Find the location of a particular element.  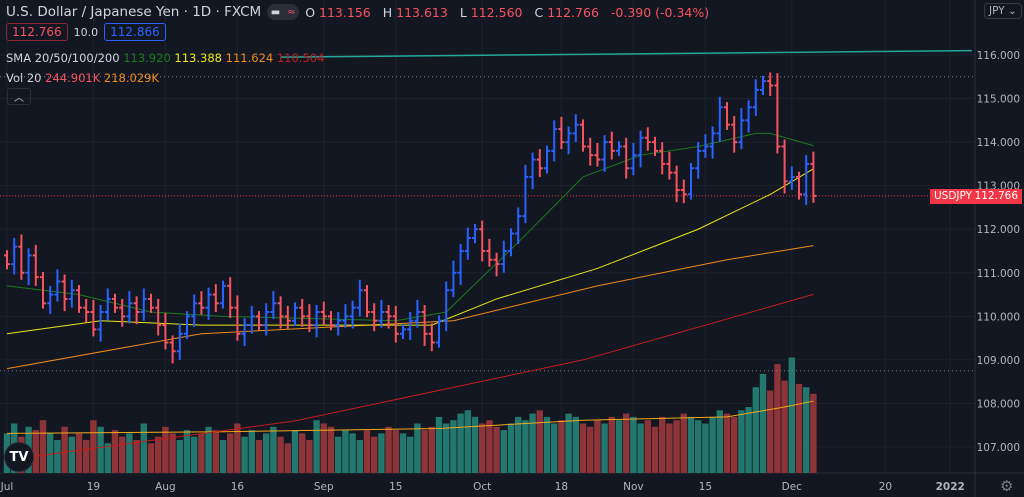

x-tick-label: 15 is located at coordinates (395, 487).